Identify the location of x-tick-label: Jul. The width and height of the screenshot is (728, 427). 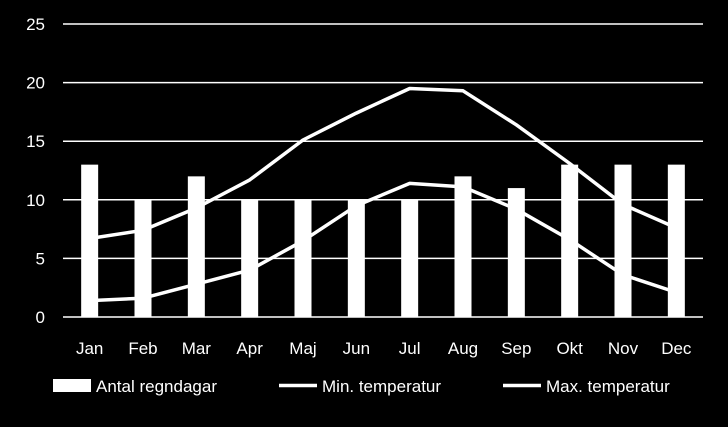
(410, 348).